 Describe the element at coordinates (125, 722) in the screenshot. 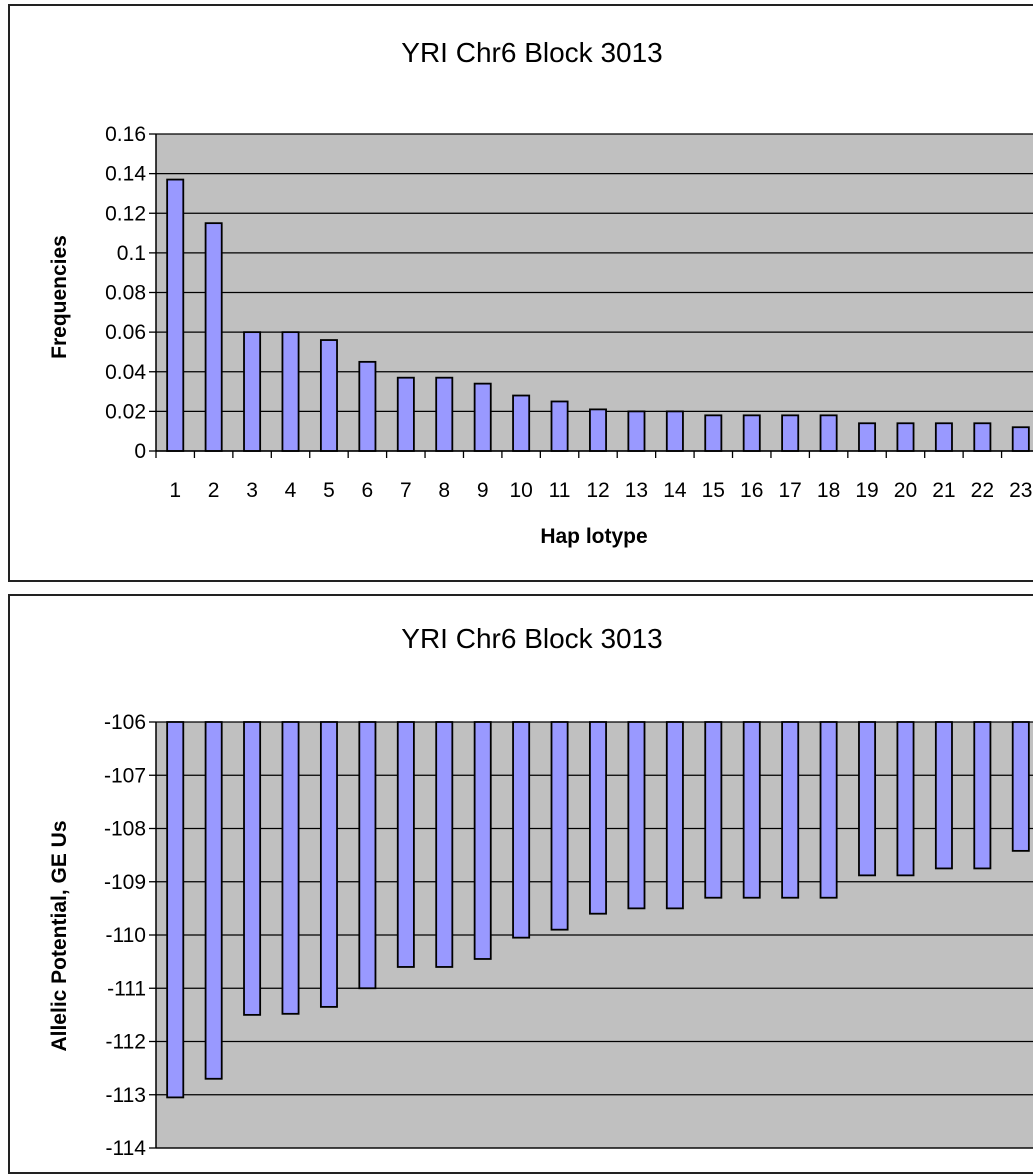

I see `y-tick-label: -106` at that location.